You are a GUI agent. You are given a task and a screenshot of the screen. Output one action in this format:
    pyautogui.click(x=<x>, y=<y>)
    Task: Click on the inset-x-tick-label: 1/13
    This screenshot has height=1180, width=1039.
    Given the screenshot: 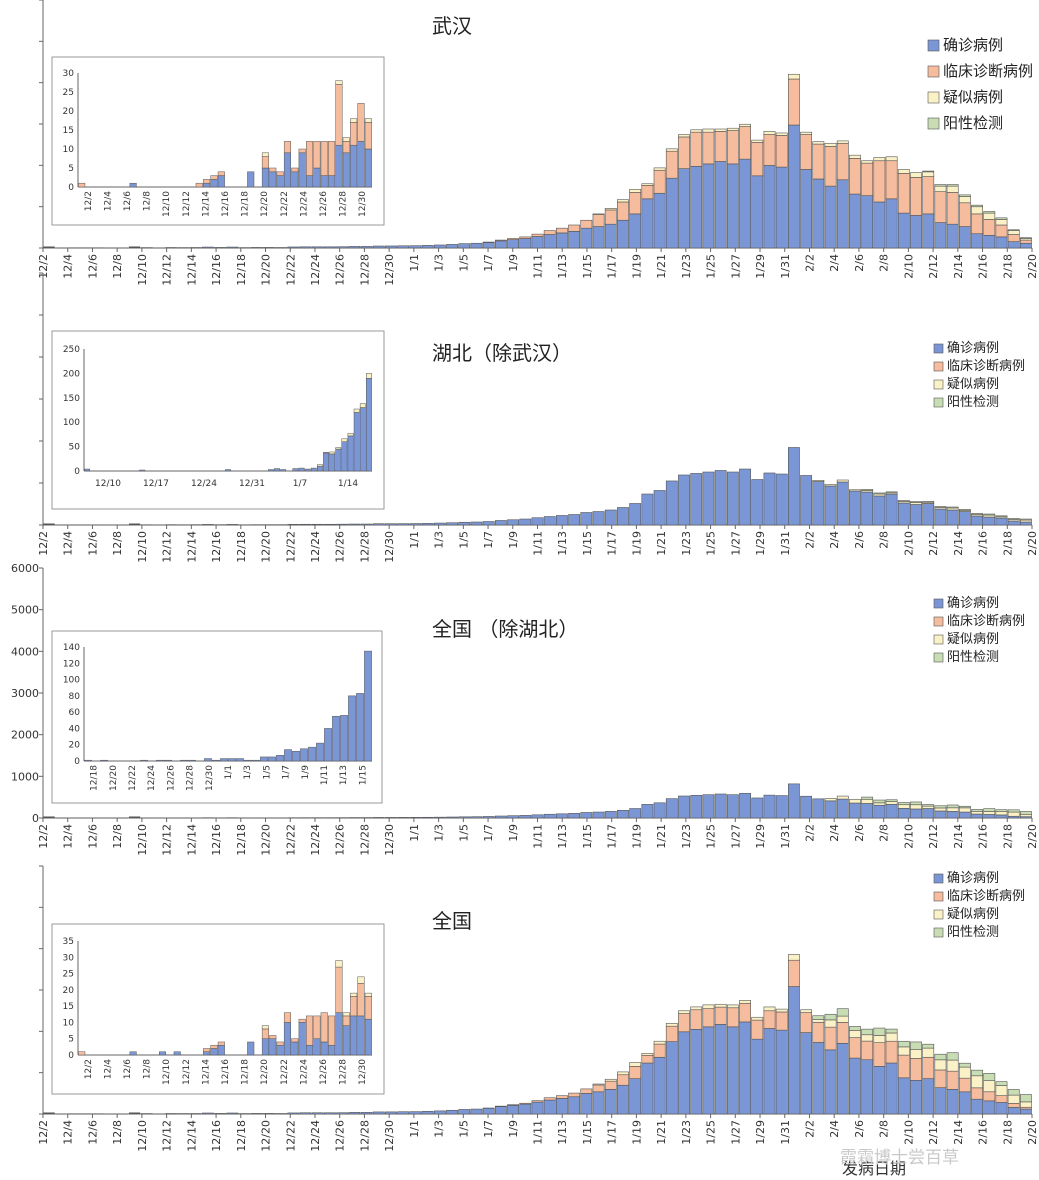 What is the action you would take?
    pyautogui.click(x=344, y=775)
    